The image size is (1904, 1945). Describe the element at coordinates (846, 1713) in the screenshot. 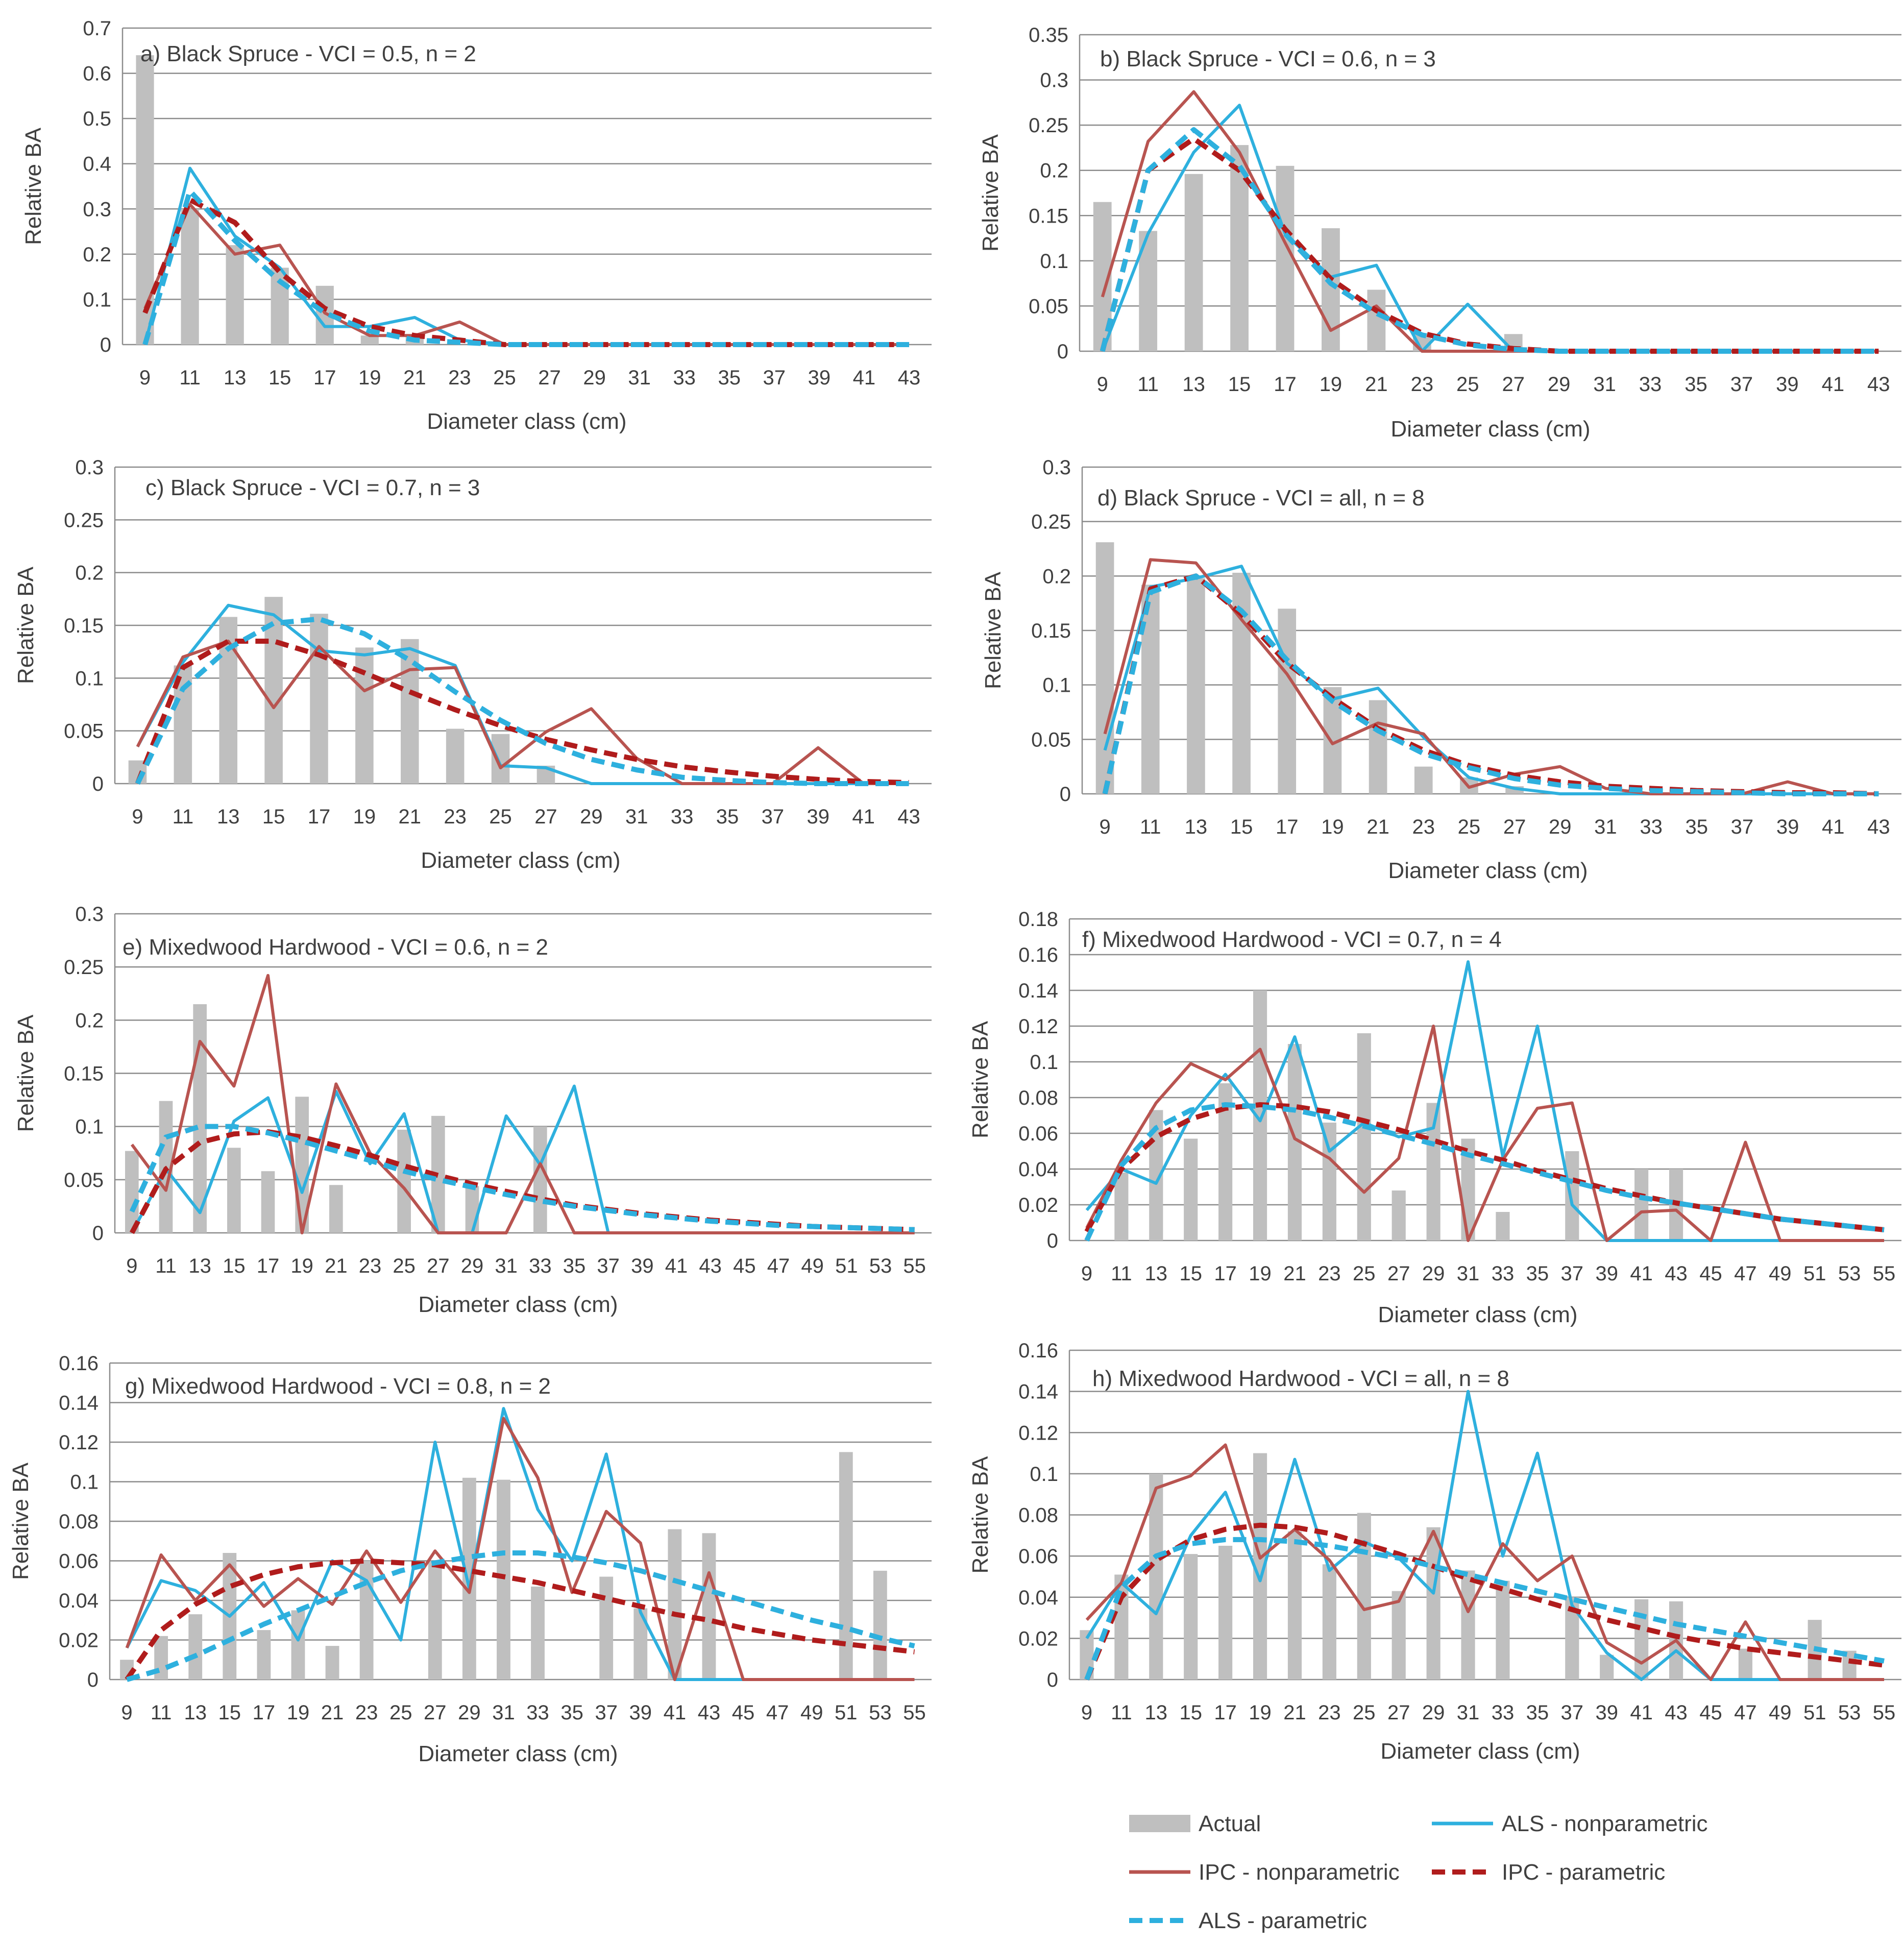

I see `x-tick-label: 51` at that location.